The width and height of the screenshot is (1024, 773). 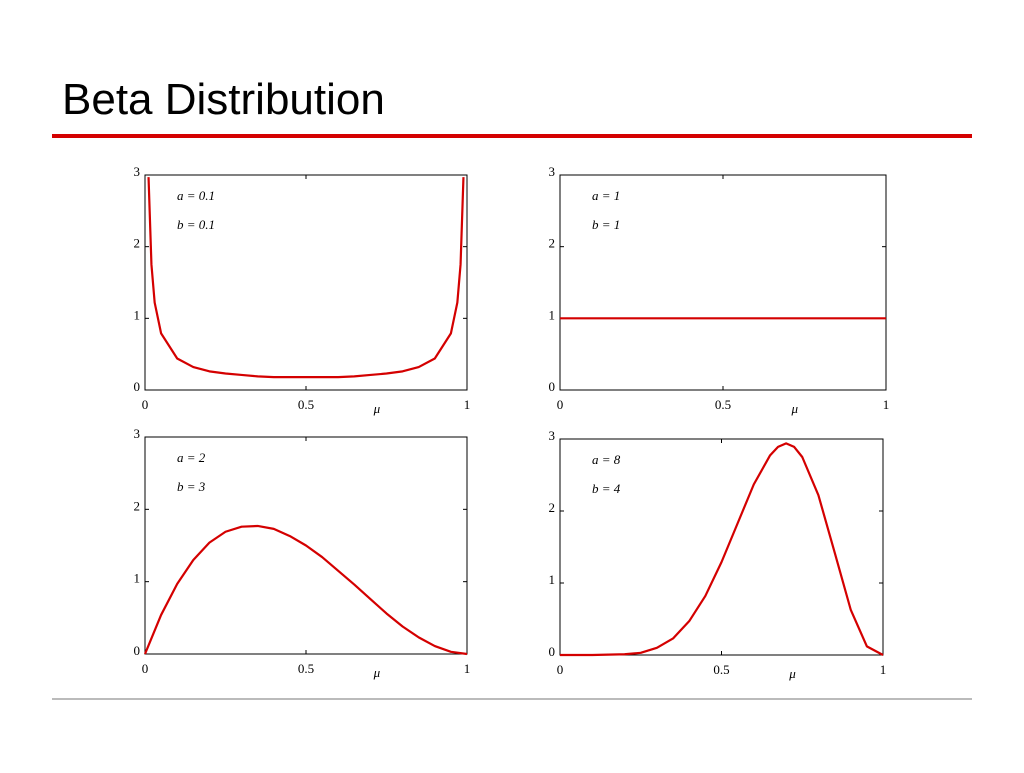 What do you see at coordinates (606, 488) in the screenshot?
I see `annotation: b = 4` at bounding box center [606, 488].